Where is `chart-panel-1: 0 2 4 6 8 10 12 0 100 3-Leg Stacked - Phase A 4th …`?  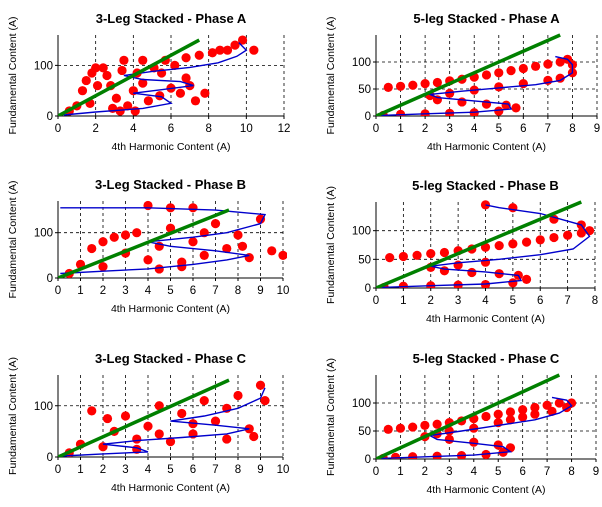 chart-panel-1: 0 2 4 6 8 10 12 0 100 3-Leg Stacked - Phase A 4th … is located at coordinates (148, 82).